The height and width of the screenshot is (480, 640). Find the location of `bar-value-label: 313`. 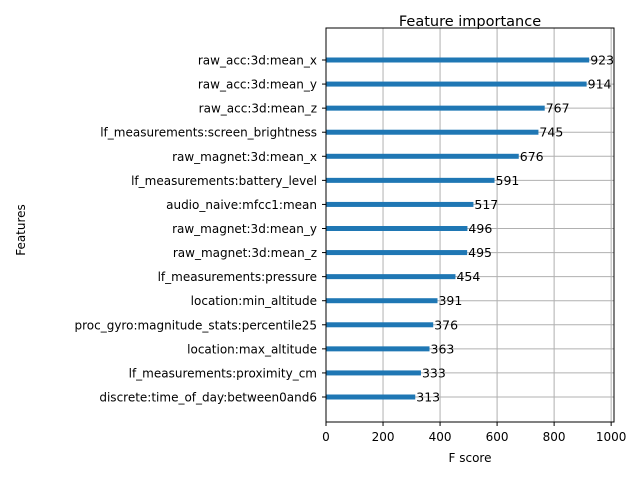

bar-value-label: 313 is located at coordinates (428, 397).